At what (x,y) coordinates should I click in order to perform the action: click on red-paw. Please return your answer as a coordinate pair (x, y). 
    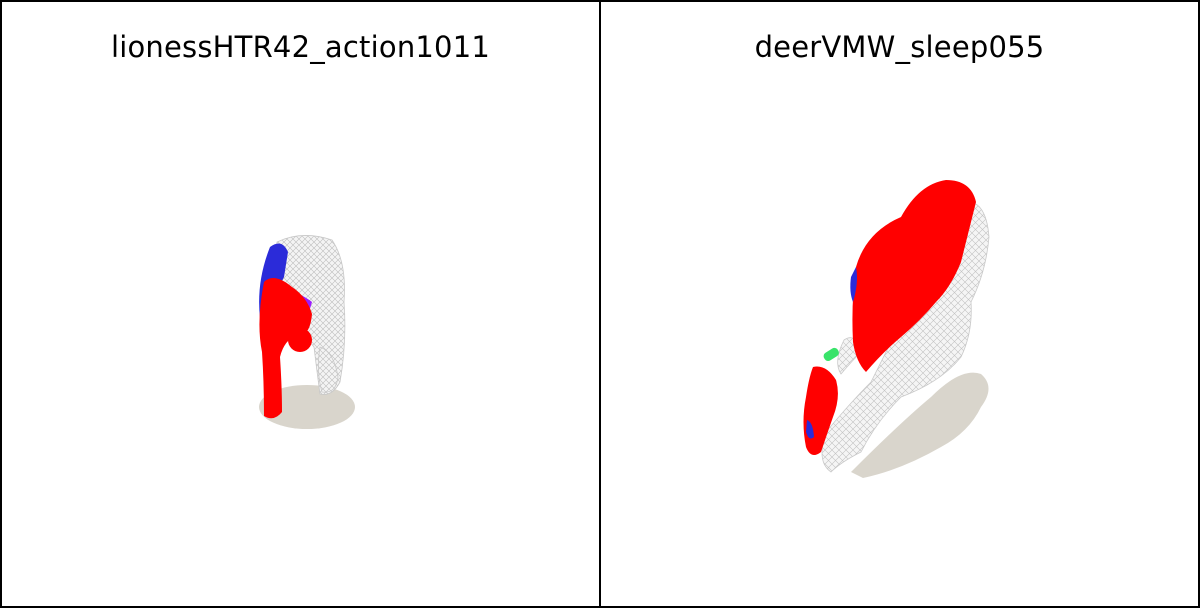
    Looking at the image, I should click on (300, 340).